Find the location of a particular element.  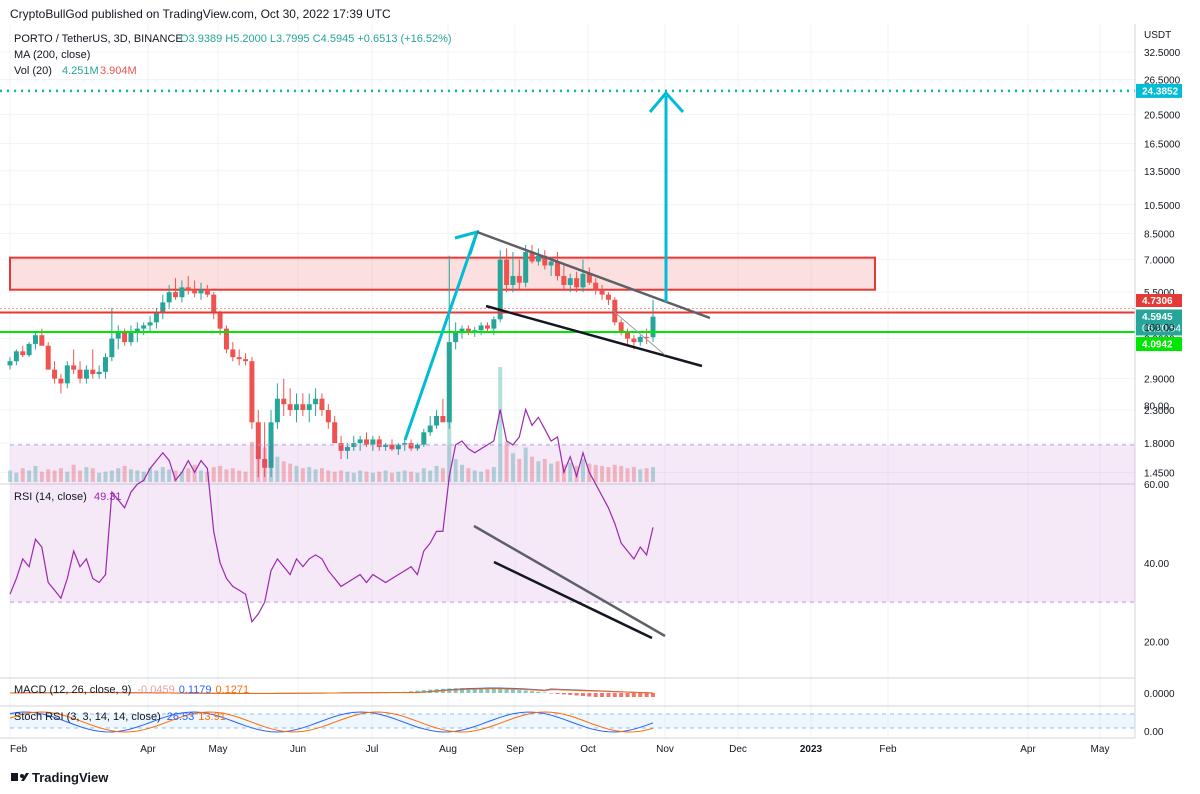

wedge-upper-line is located at coordinates (593, 275).